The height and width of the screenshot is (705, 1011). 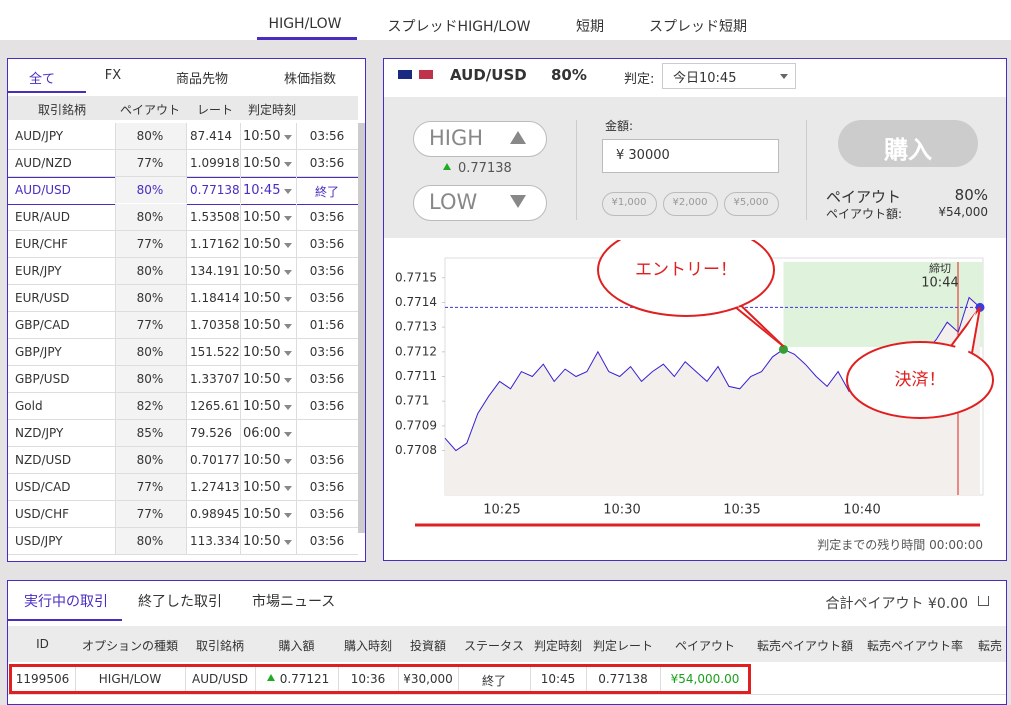 I want to click on expiry: 06:00, so click(x=262, y=433).